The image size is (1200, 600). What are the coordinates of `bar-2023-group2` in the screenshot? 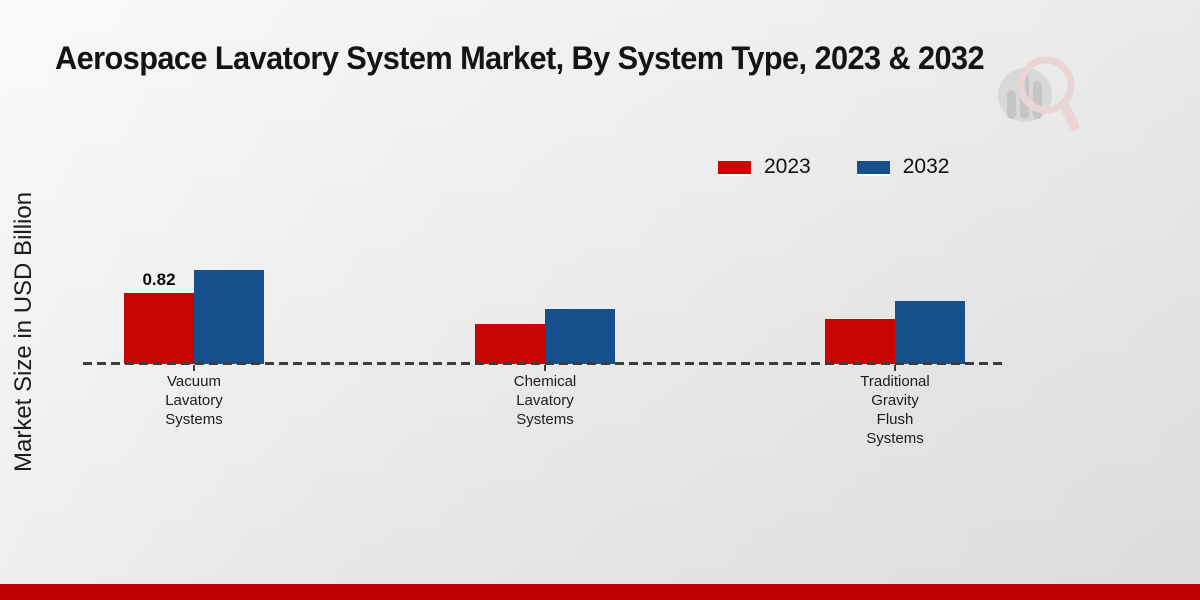 It's located at (860, 341).